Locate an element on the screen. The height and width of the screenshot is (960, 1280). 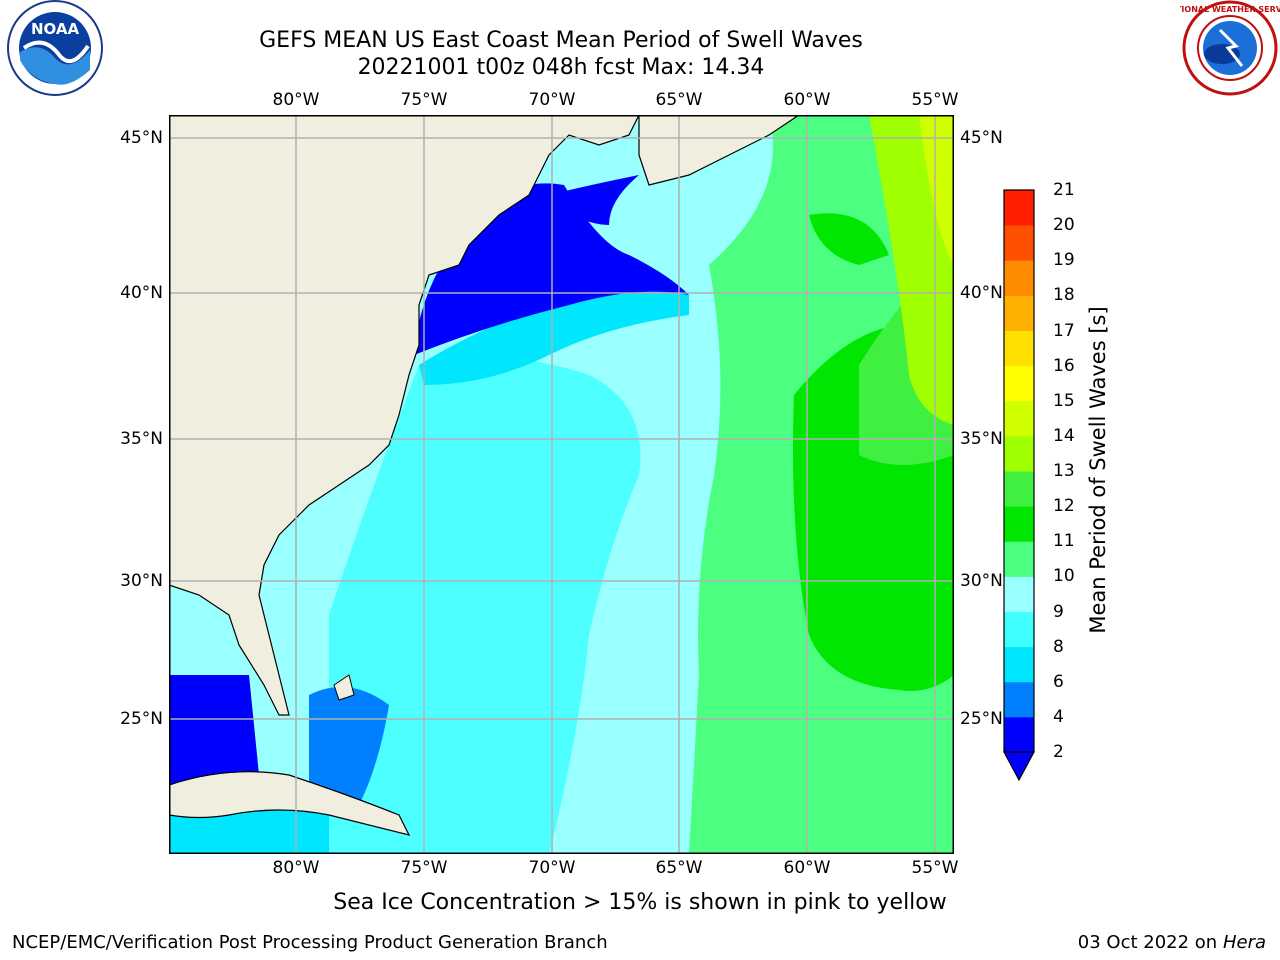
lon-label-bottom-75w: 75°W is located at coordinates (424, 868).